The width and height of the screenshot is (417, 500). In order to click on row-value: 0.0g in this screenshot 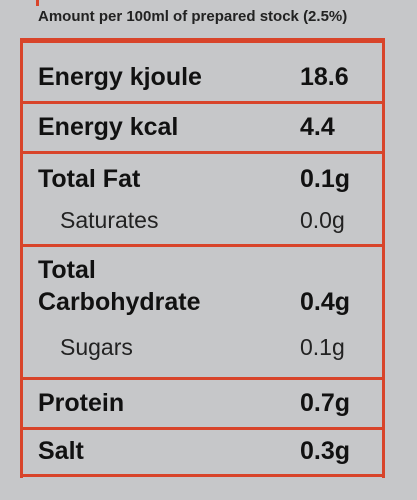, I will do `click(322, 220)`.